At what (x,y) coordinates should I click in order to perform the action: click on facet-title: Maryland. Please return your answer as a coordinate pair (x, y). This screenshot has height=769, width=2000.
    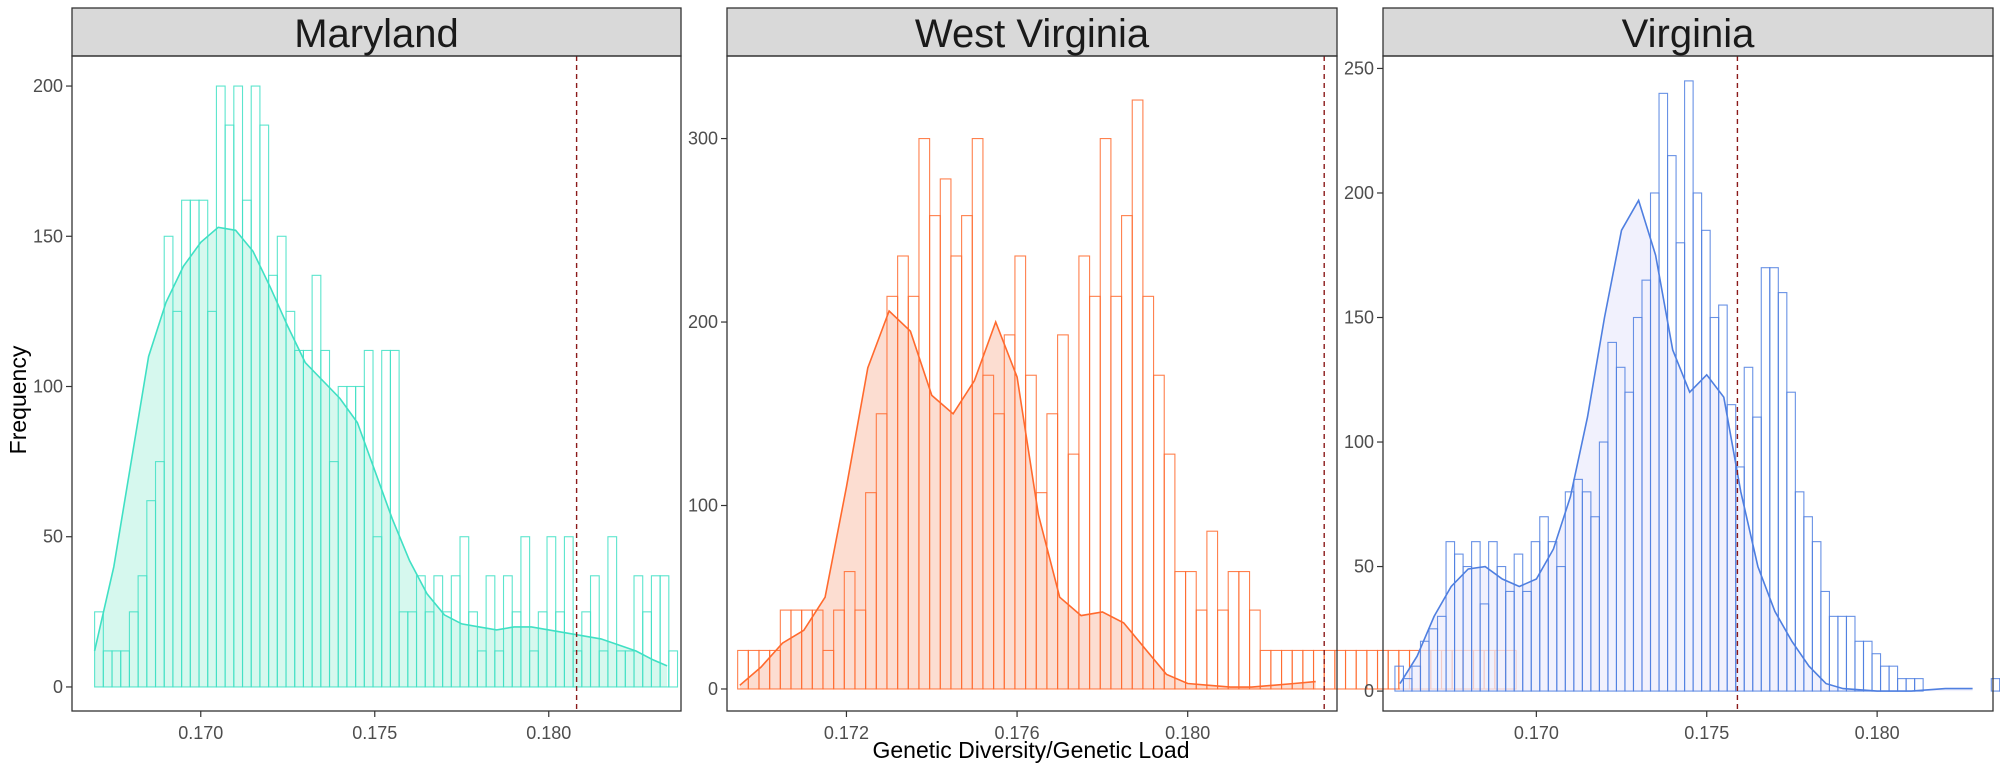
    Looking at the image, I should click on (376, 34).